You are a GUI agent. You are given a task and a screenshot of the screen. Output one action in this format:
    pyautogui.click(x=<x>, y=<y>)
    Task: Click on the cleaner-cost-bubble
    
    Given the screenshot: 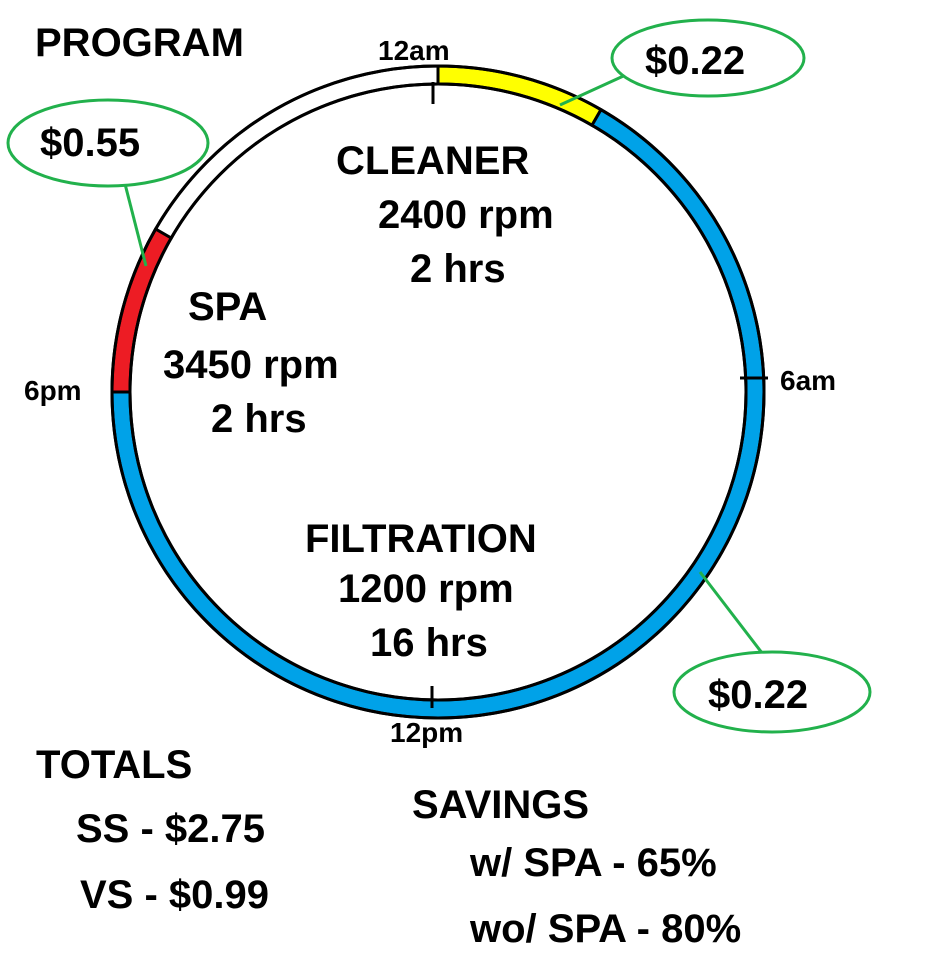 What is the action you would take?
    pyautogui.click(x=708, y=58)
    